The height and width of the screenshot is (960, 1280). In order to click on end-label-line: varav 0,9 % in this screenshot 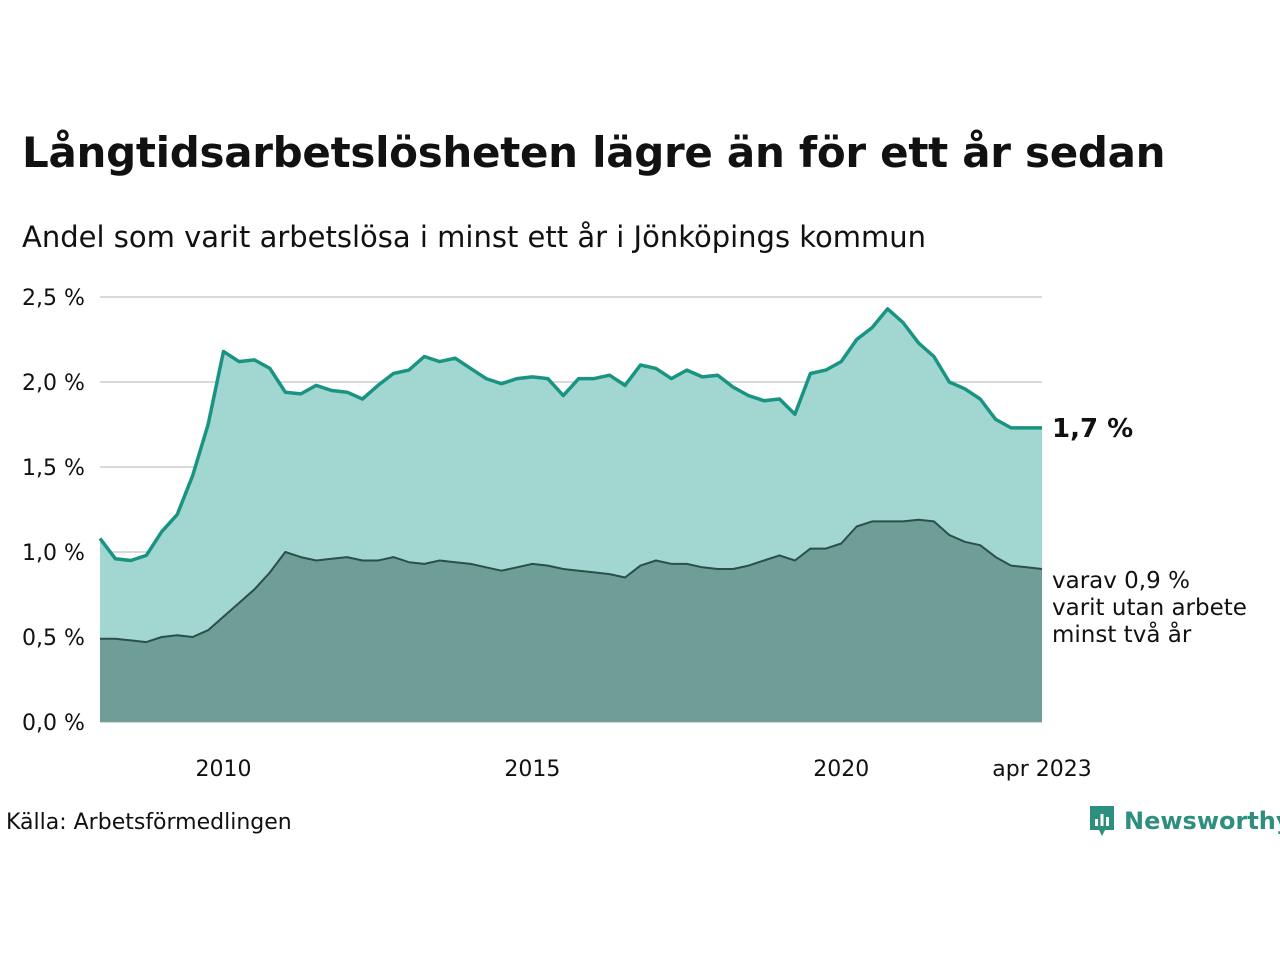, I will do `click(1121, 581)`.